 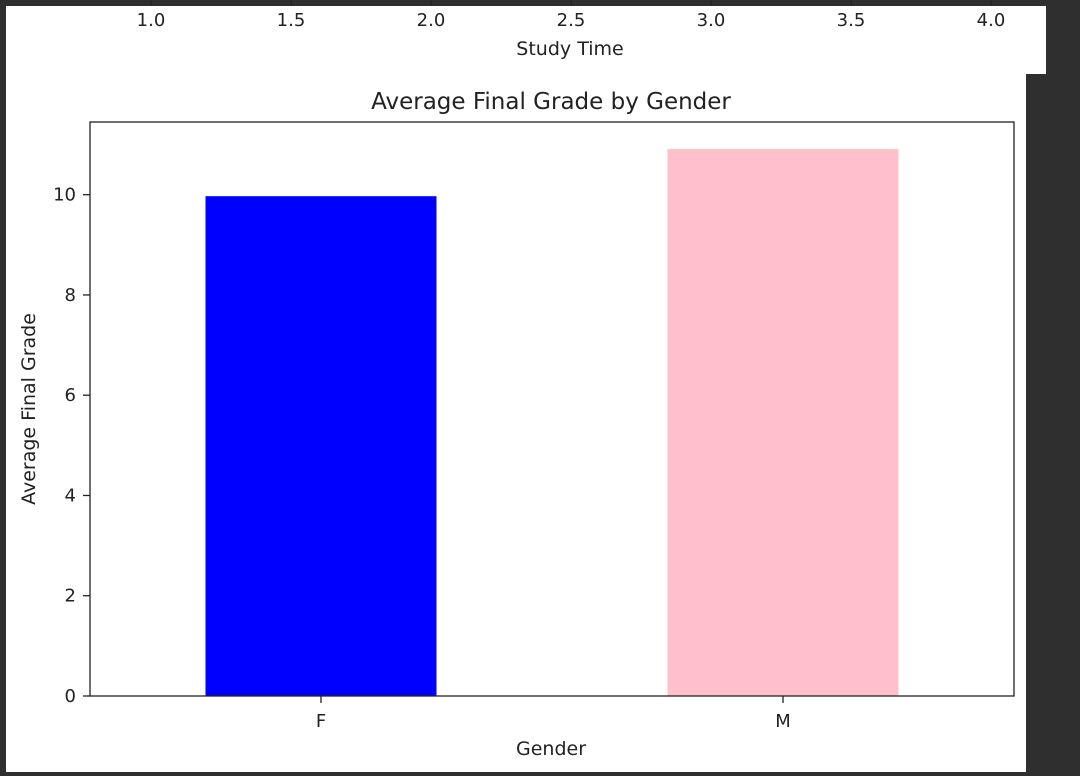 What do you see at coordinates (991, 20) in the screenshot?
I see `upper-x-tick-label: 4.0` at bounding box center [991, 20].